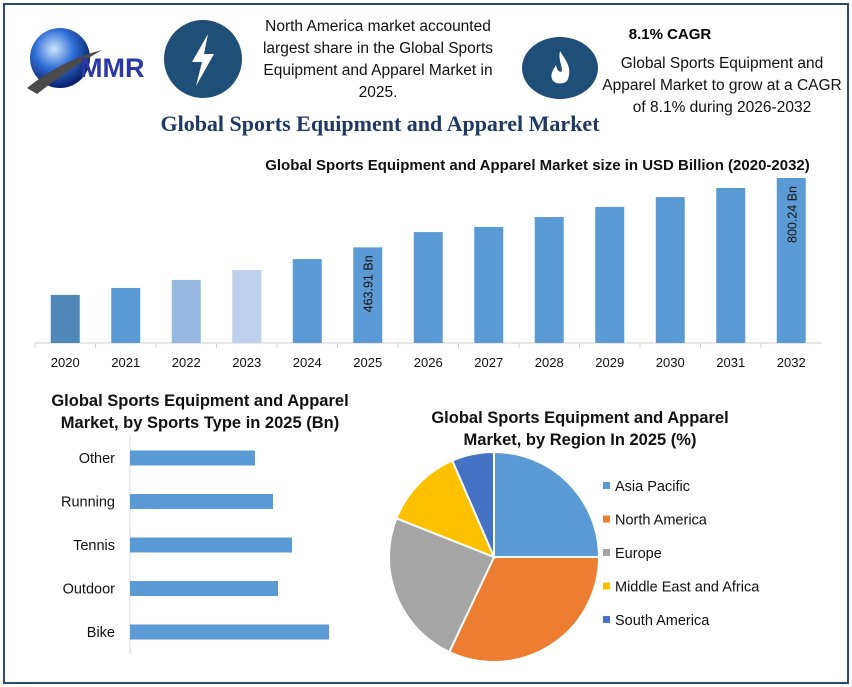 This screenshot has height=687, width=852. What do you see at coordinates (88, 503) in the screenshot?
I see `category-label: Running` at bounding box center [88, 503].